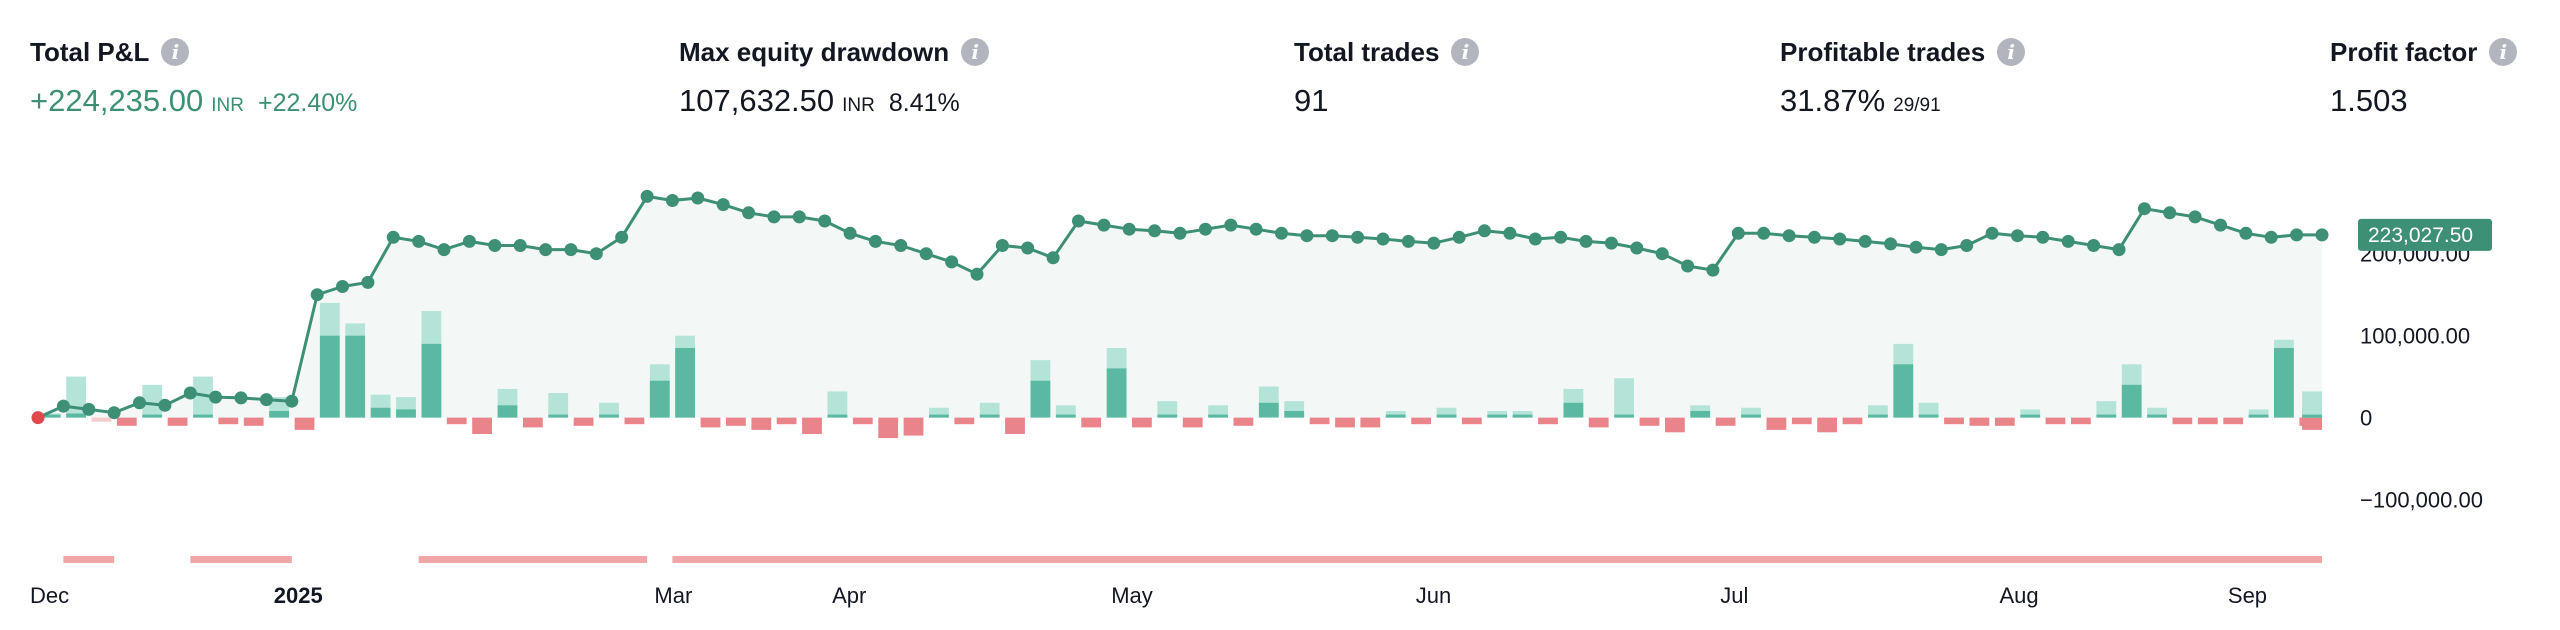 The width and height of the screenshot is (2560, 630). Describe the element at coordinates (117, 100) in the screenshot. I see `total-pnl-value: +224,235.00` at that location.